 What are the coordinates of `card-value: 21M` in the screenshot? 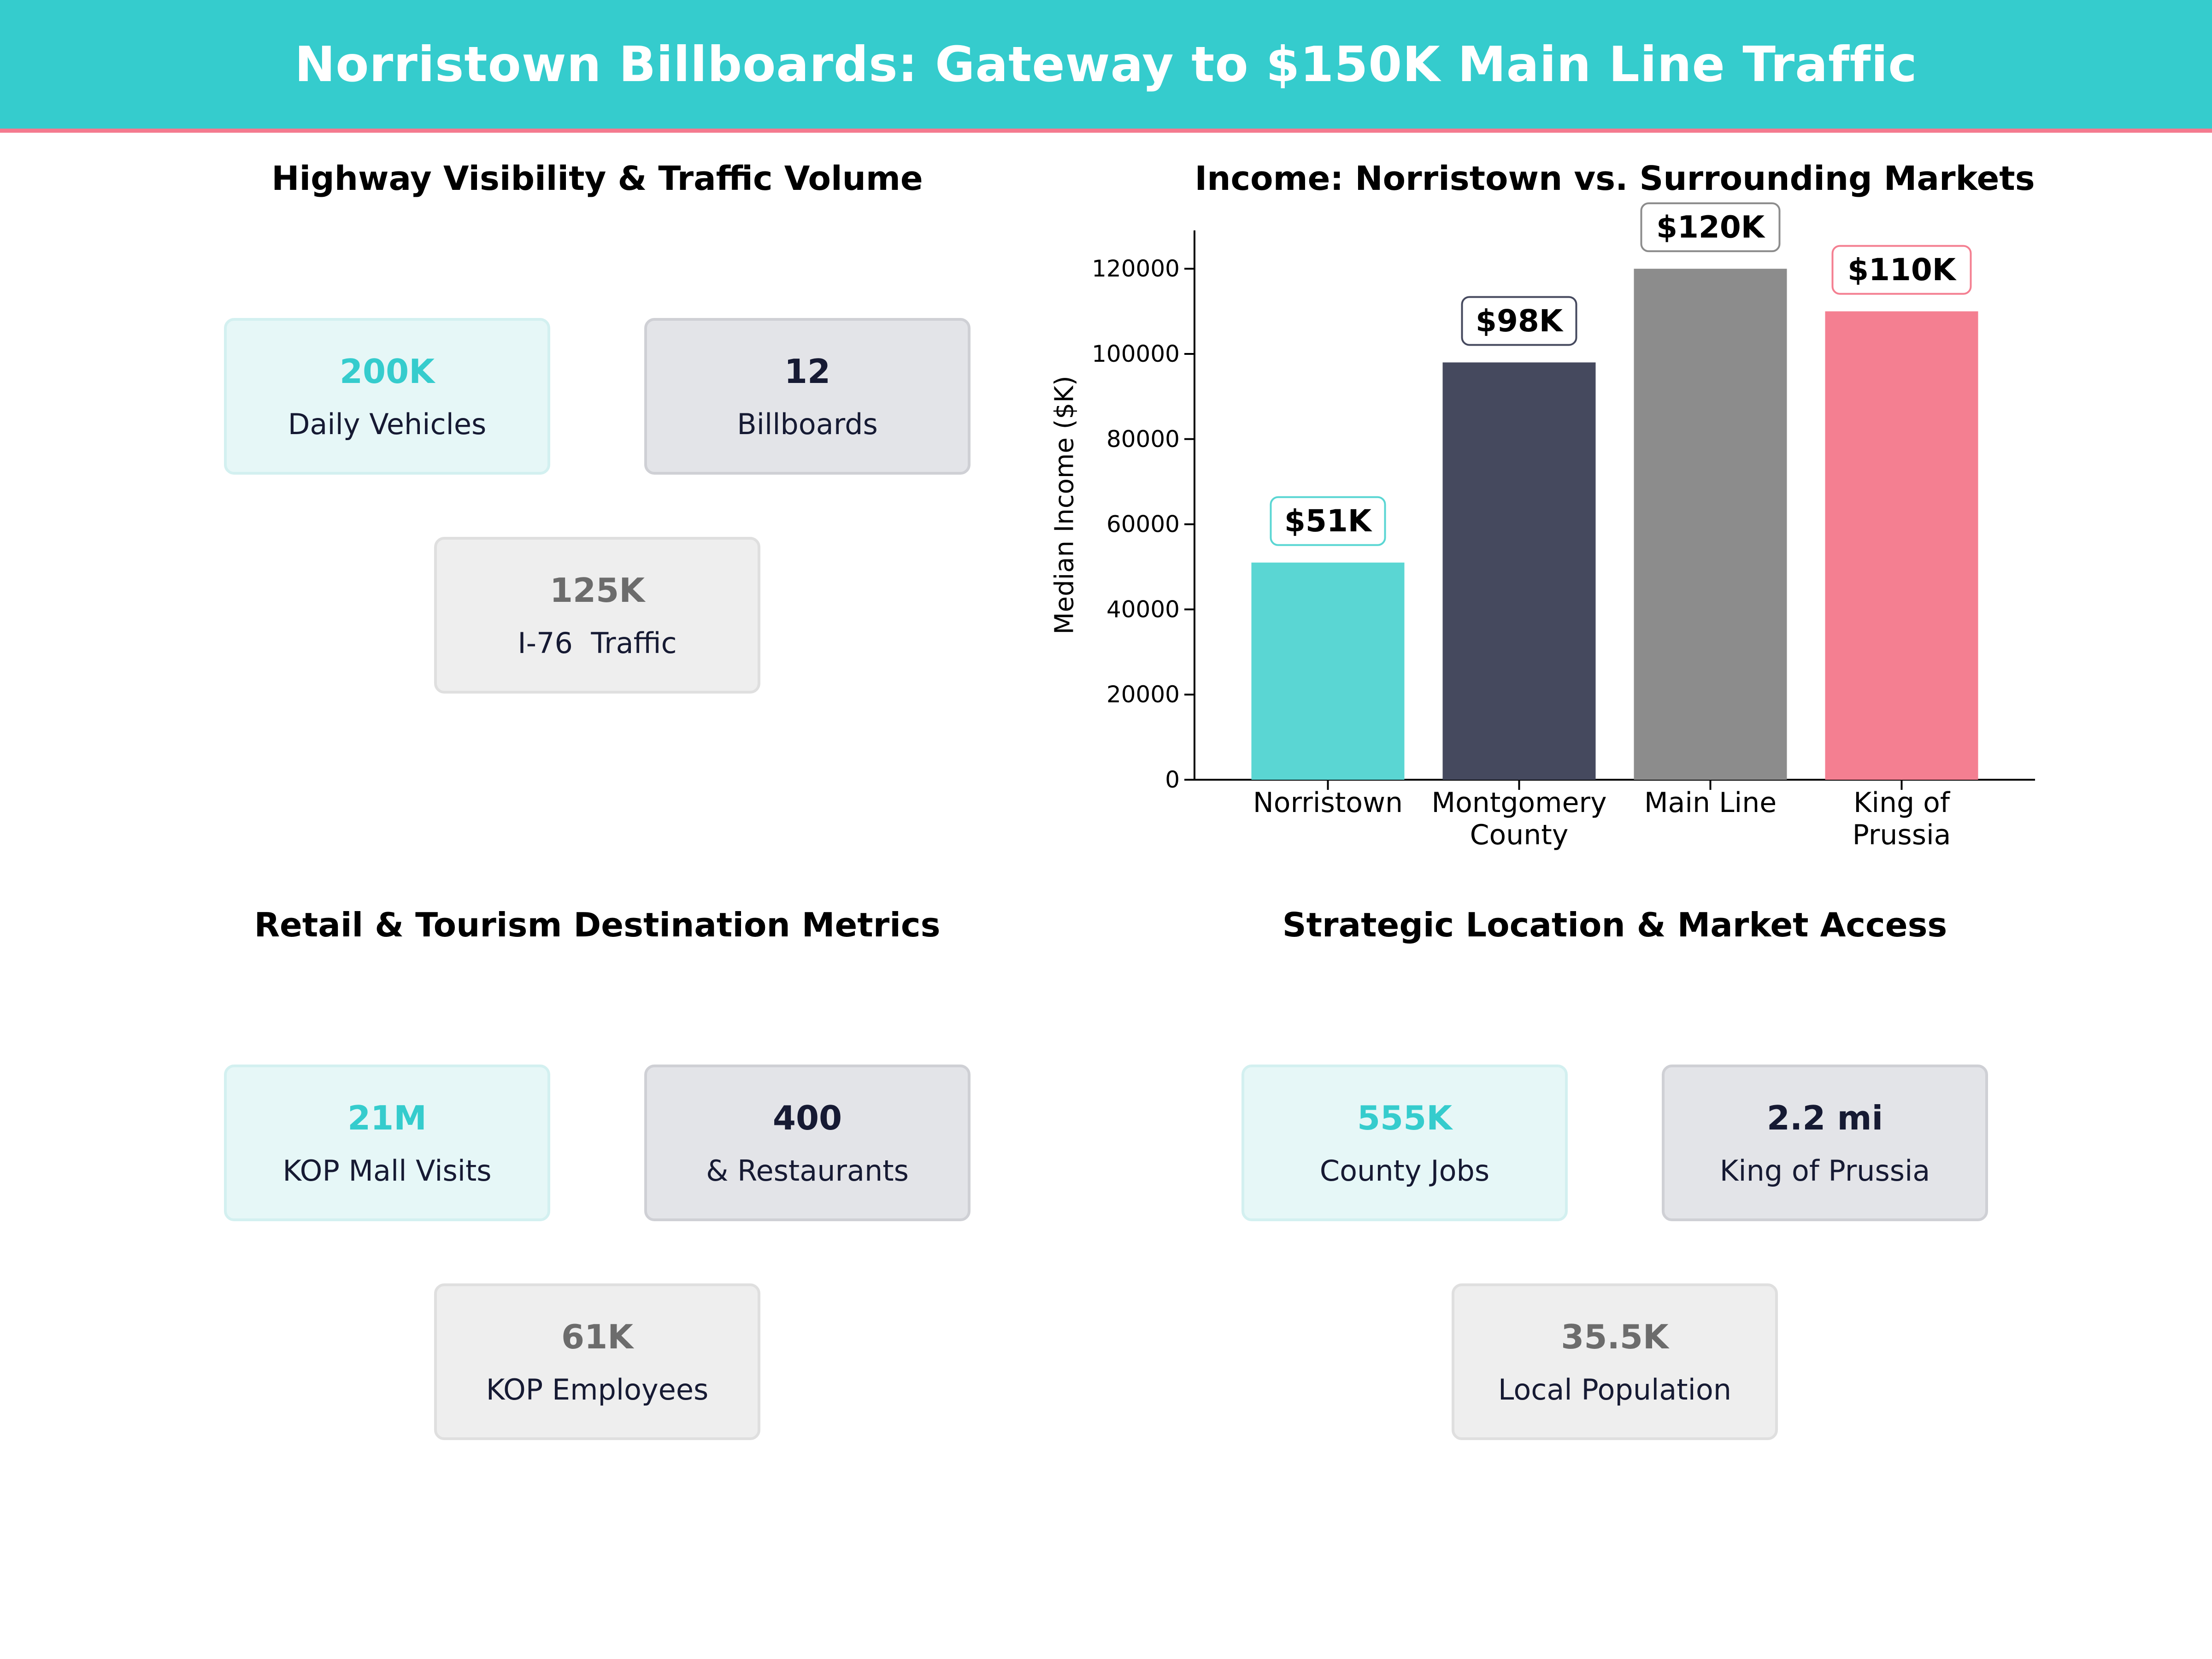 It's located at (387, 1117).